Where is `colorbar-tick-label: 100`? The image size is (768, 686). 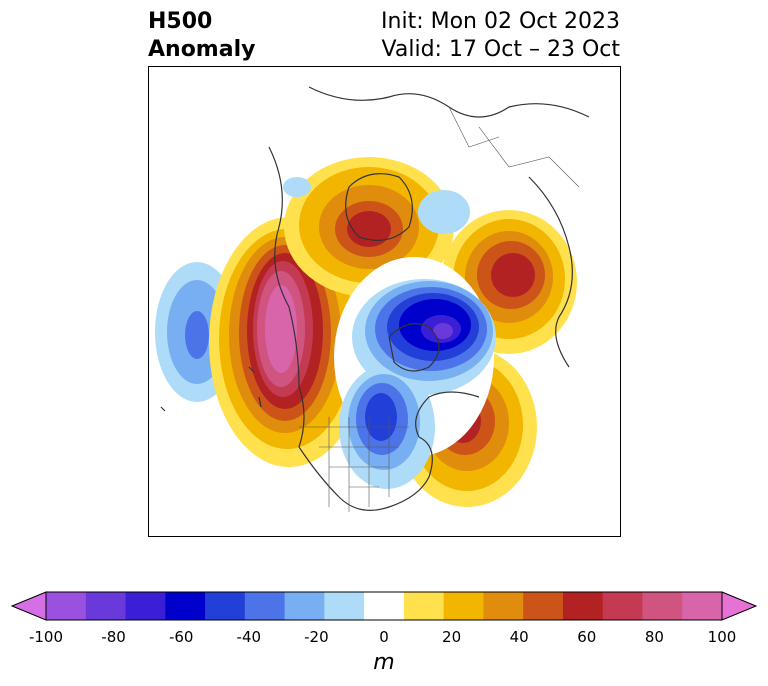 colorbar-tick-label: 100 is located at coordinates (722, 637).